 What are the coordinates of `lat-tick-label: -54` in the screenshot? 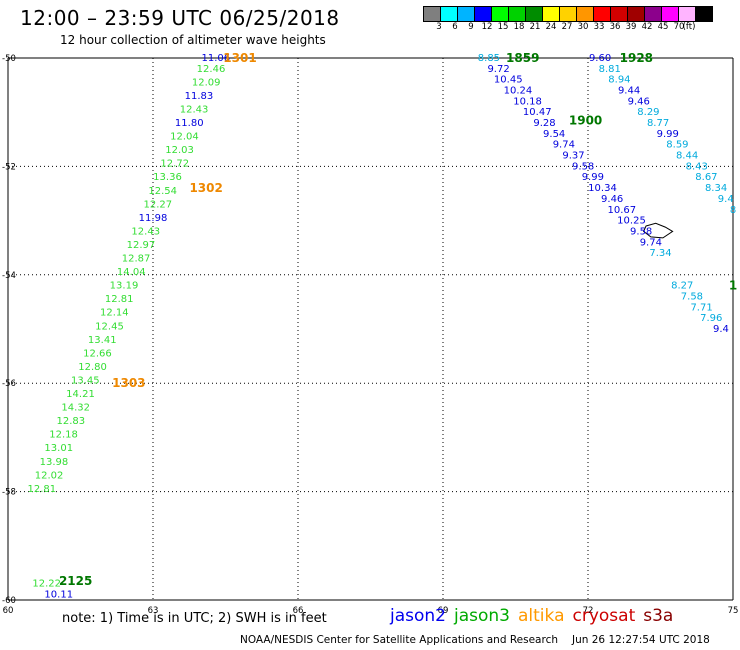 It's located at (9, 276).